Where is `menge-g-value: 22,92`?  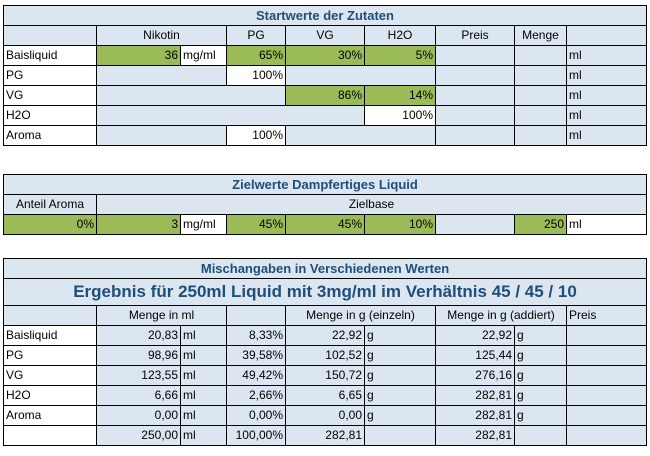
menge-g-value: 22,92 is located at coordinates (325, 335).